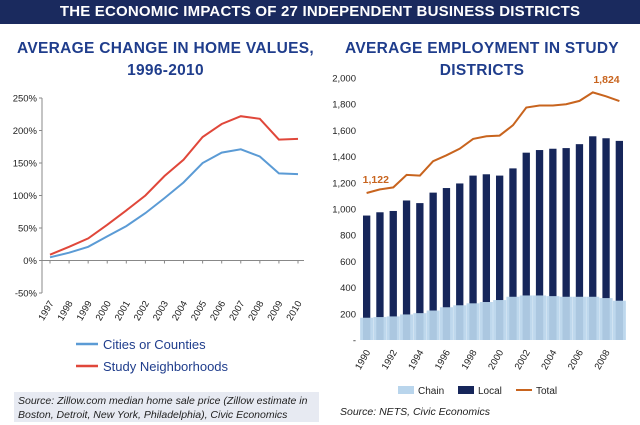  What do you see at coordinates (344, 157) in the screenshot?
I see `y-tick-label: 1,400` at bounding box center [344, 157].